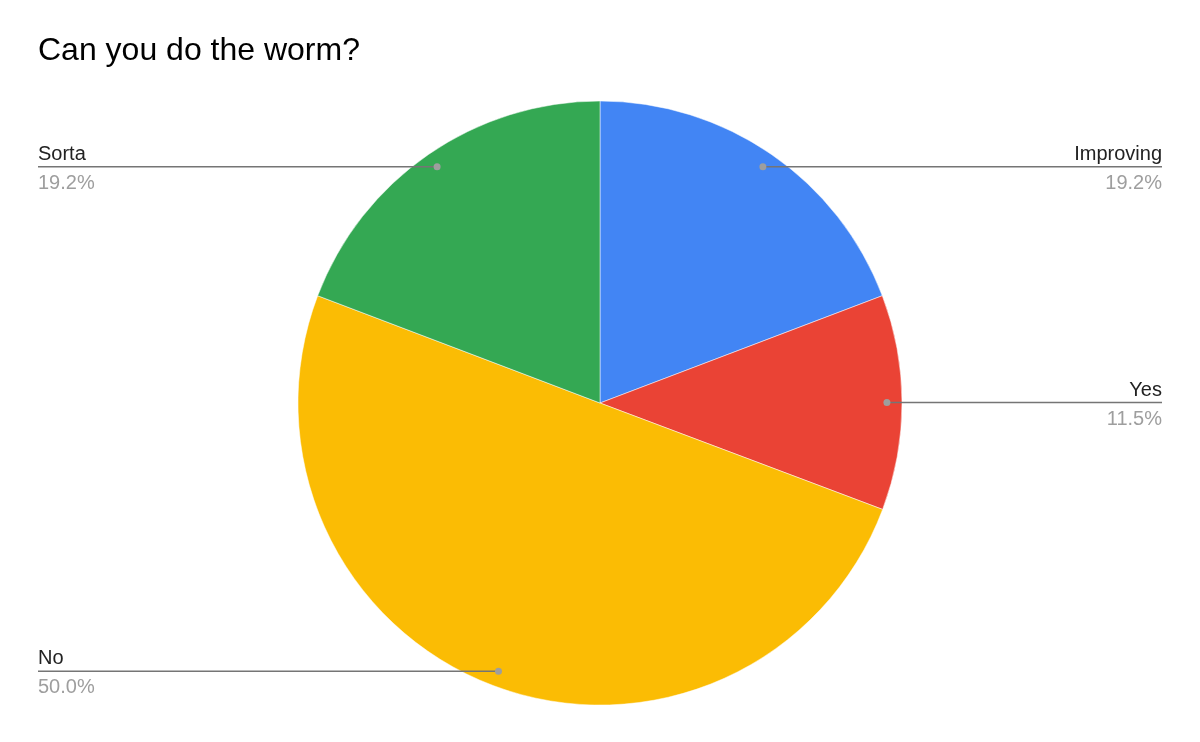 Image resolution: width=1200 pixels, height=742 pixels. Describe the element at coordinates (66, 686) in the screenshot. I see `data-label: 50.0%` at that location.